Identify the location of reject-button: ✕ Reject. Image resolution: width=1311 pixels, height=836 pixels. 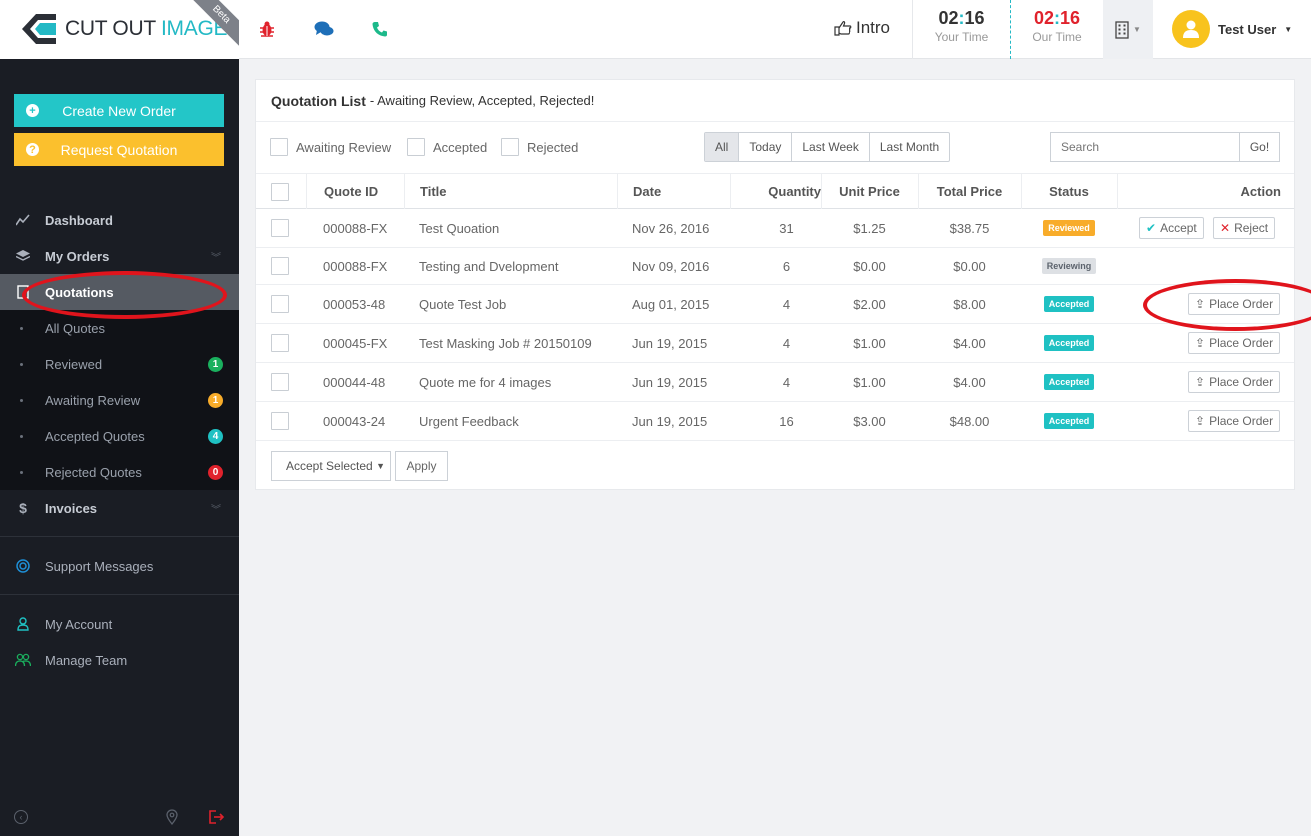
(1244, 228).